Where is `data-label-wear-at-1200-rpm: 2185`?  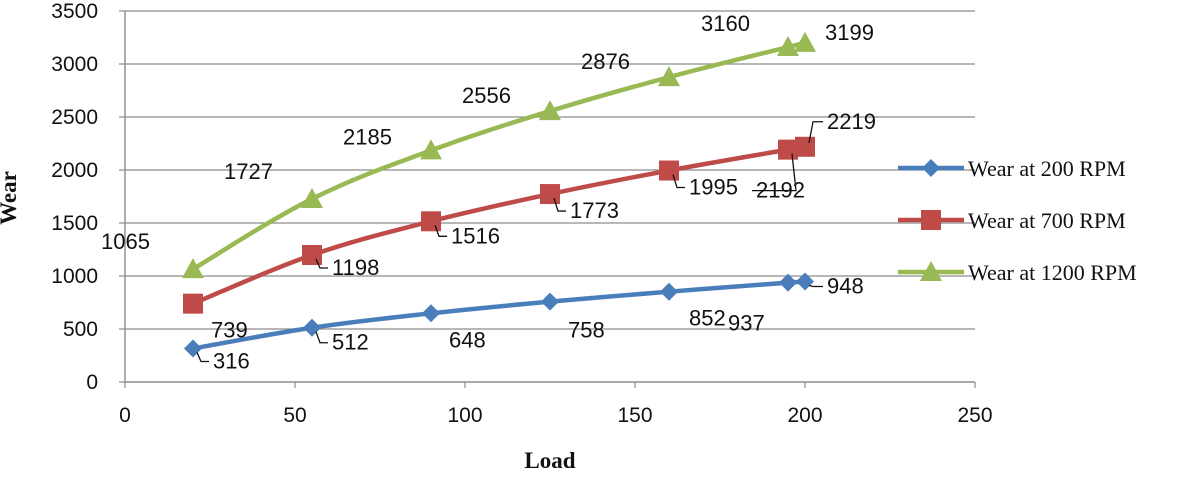
data-label-wear-at-1200-rpm: 2185 is located at coordinates (367, 136).